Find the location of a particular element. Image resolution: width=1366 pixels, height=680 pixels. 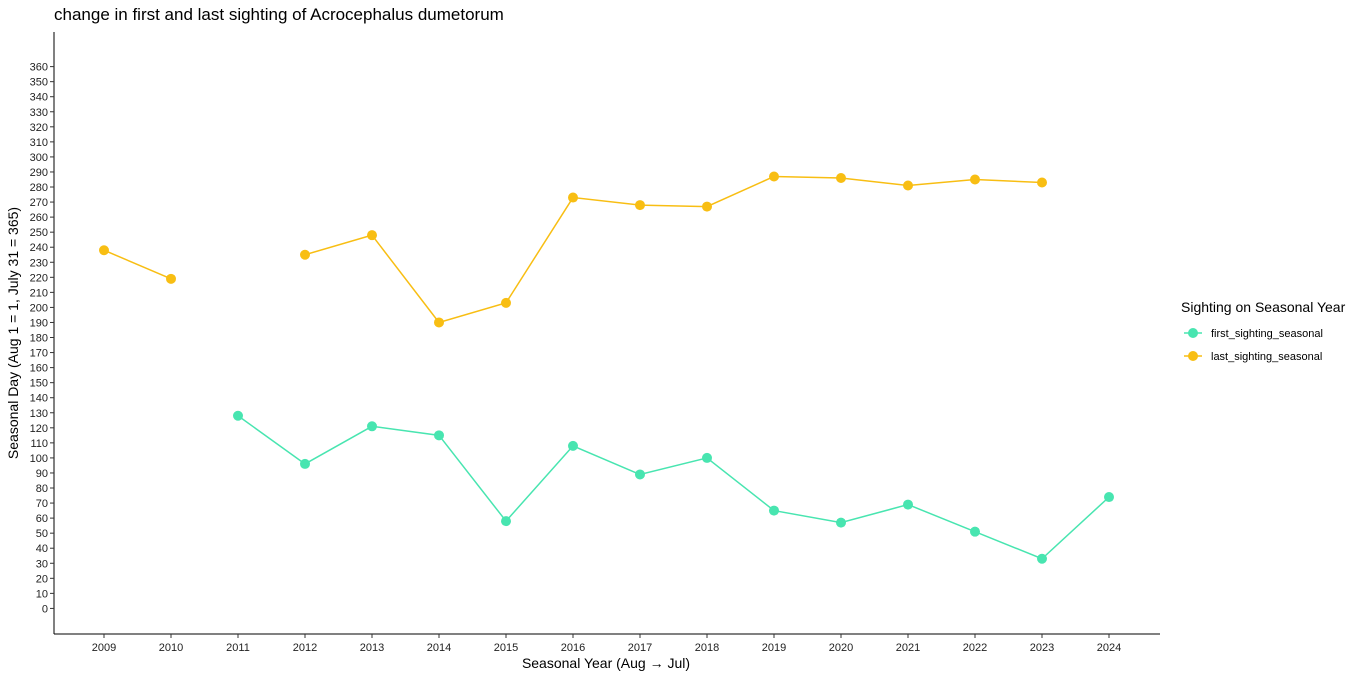

series-first_sighting_seasonal is located at coordinates (673, 487).